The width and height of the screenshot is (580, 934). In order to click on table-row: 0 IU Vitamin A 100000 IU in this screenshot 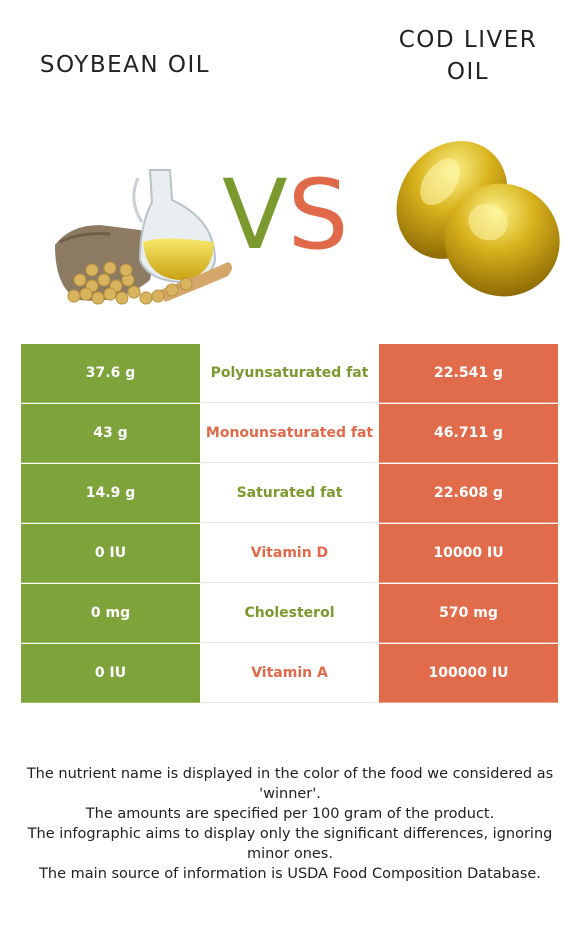, I will do `click(289, 674)`.